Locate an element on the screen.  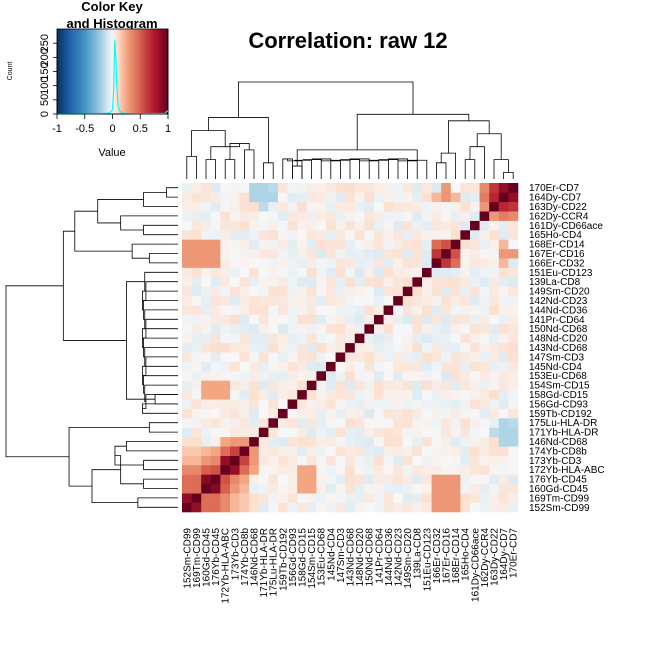
chart-title: Correlation: raw 12 is located at coordinates (347, 40).